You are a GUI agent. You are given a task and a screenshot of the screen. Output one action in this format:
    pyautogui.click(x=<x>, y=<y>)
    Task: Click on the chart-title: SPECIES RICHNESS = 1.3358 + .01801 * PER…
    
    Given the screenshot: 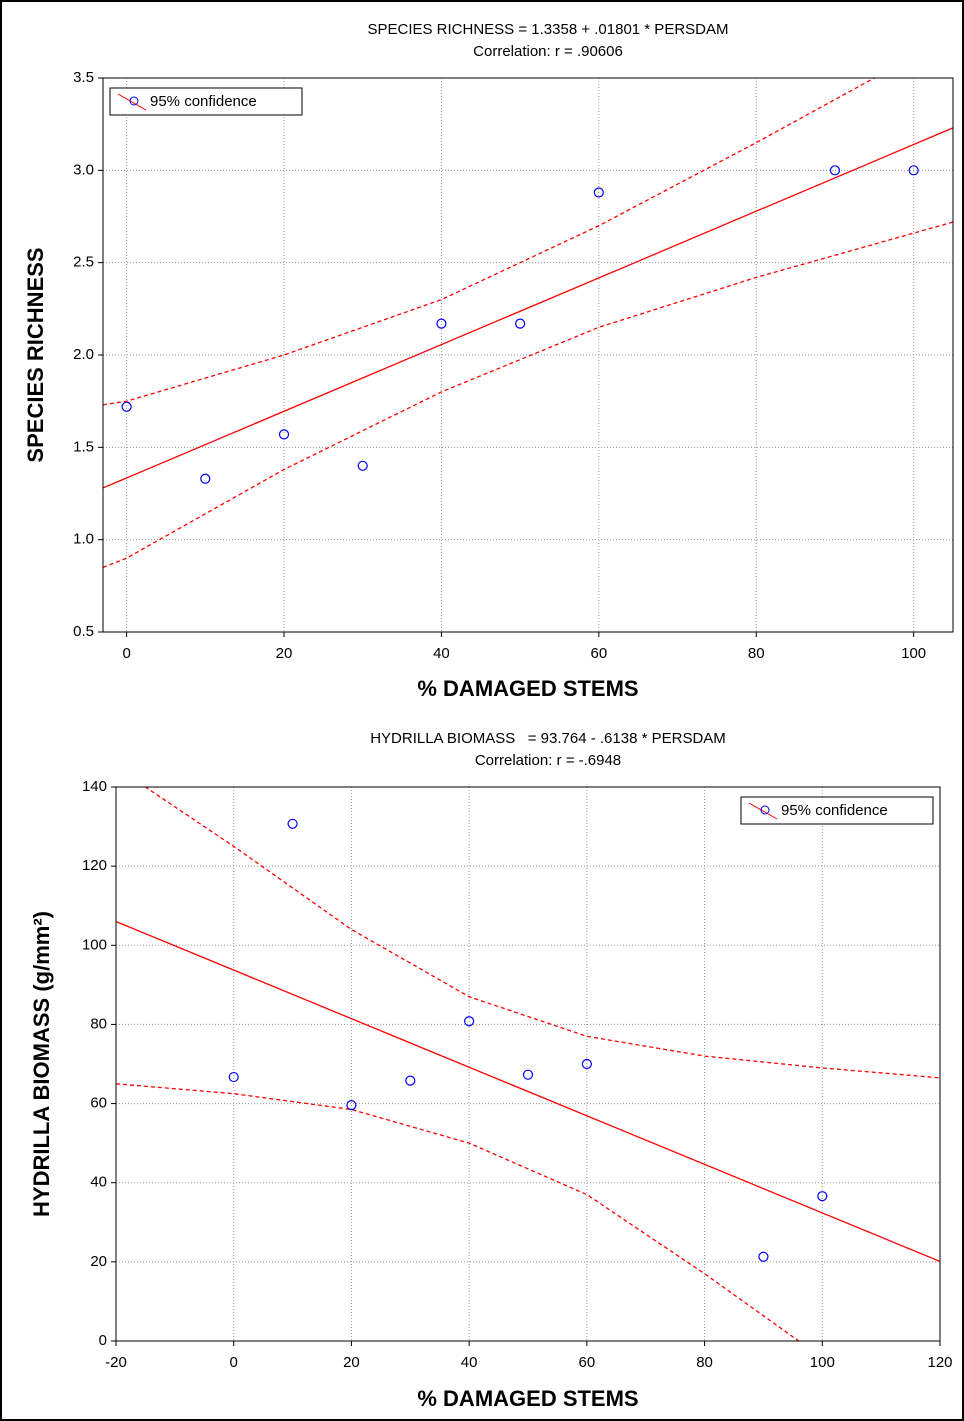 What is the action you would take?
    pyautogui.click(x=547, y=29)
    